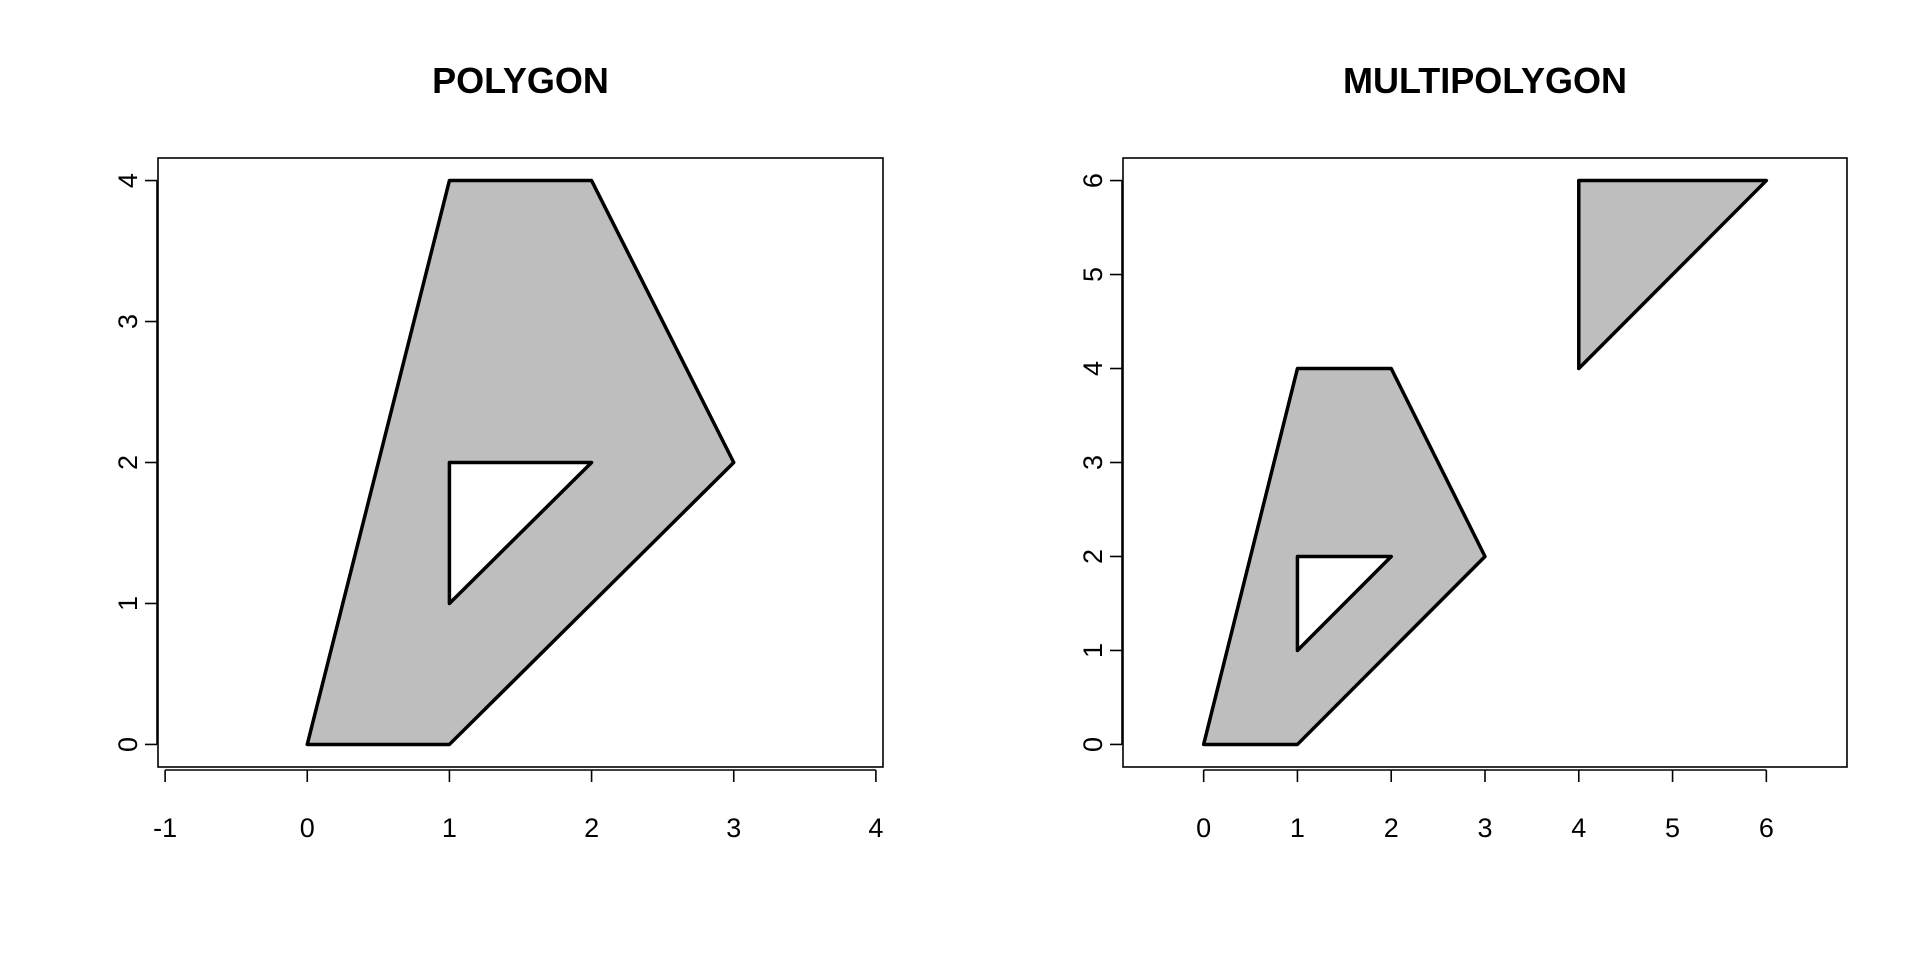 The image size is (1920, 960). Describe the element at coordinates (733, 828) in the screenshot. I see `polygon-x-tick-label: 3` at that location.